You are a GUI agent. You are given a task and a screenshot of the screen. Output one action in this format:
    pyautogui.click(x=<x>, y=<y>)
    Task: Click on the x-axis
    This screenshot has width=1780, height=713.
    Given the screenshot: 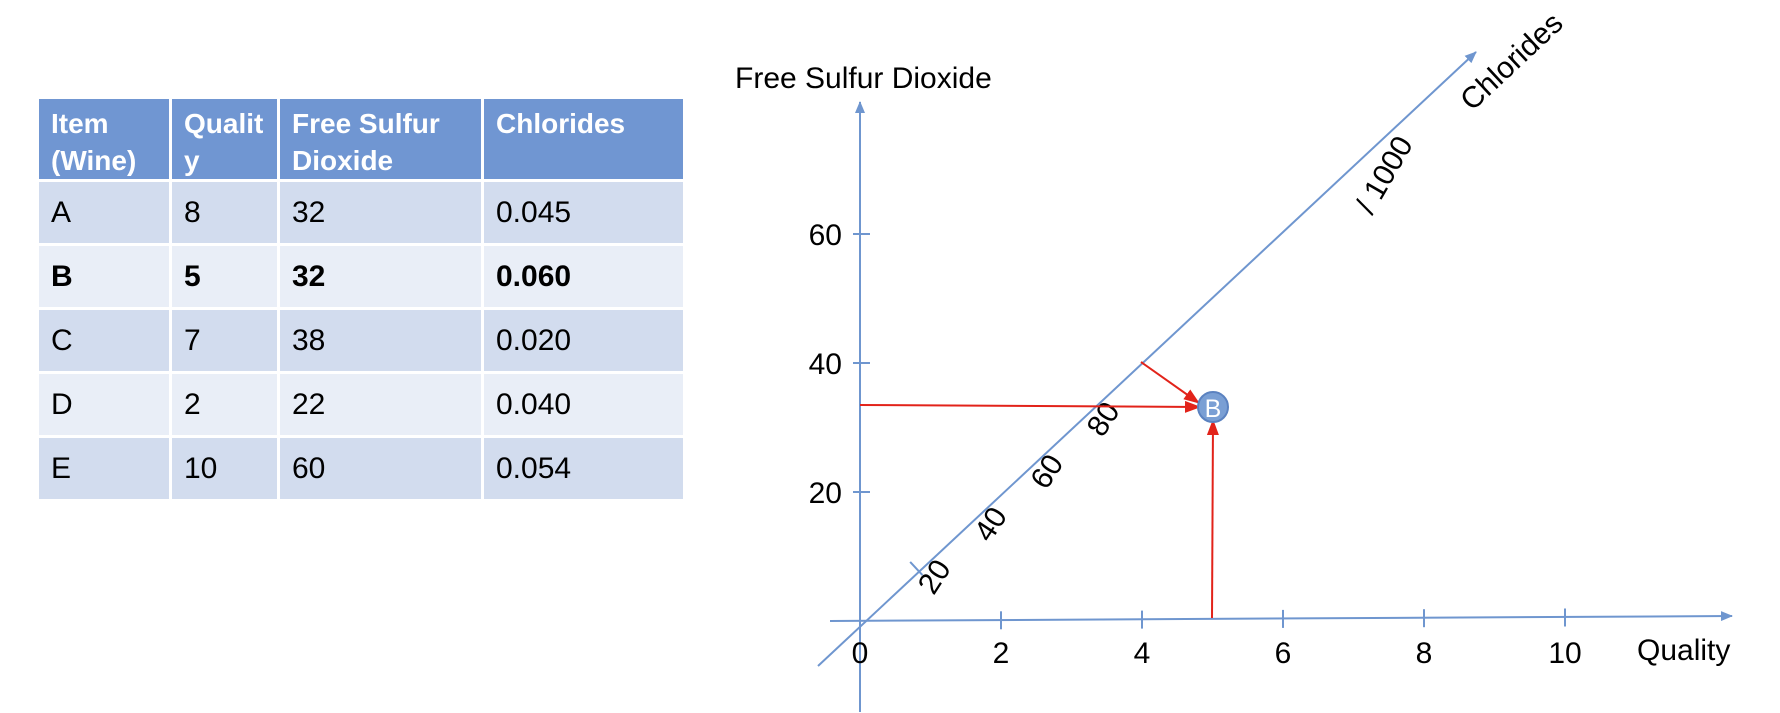 What is the action you would take?
    pyautogui.click(x=1281, y=616)
    